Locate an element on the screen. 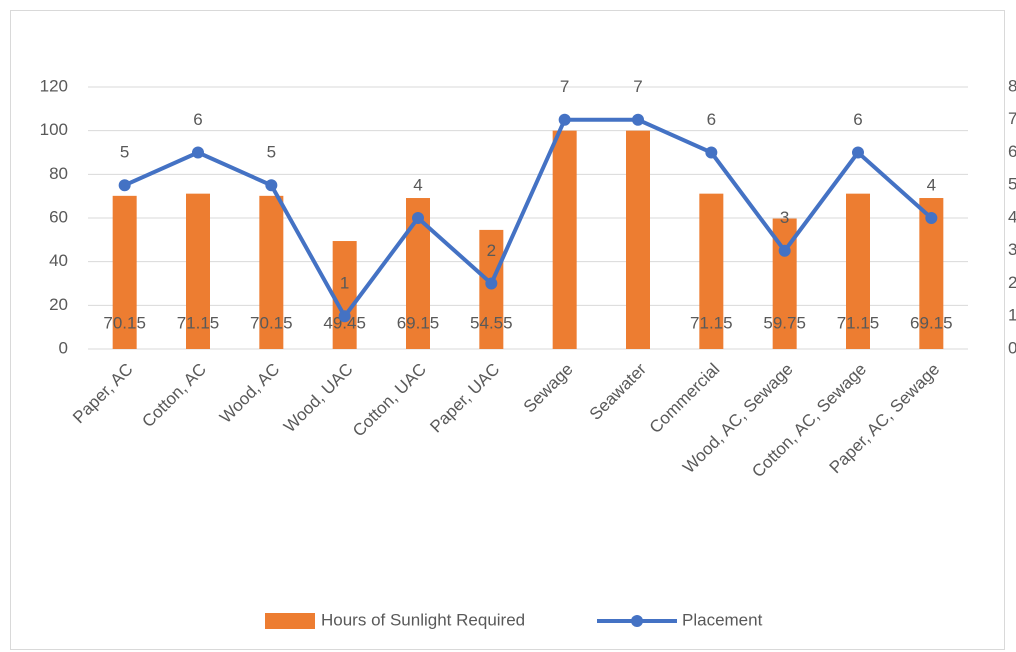 The image size is (1016, 652). y-tick-label: 100 is located at coordinates (54, 129).